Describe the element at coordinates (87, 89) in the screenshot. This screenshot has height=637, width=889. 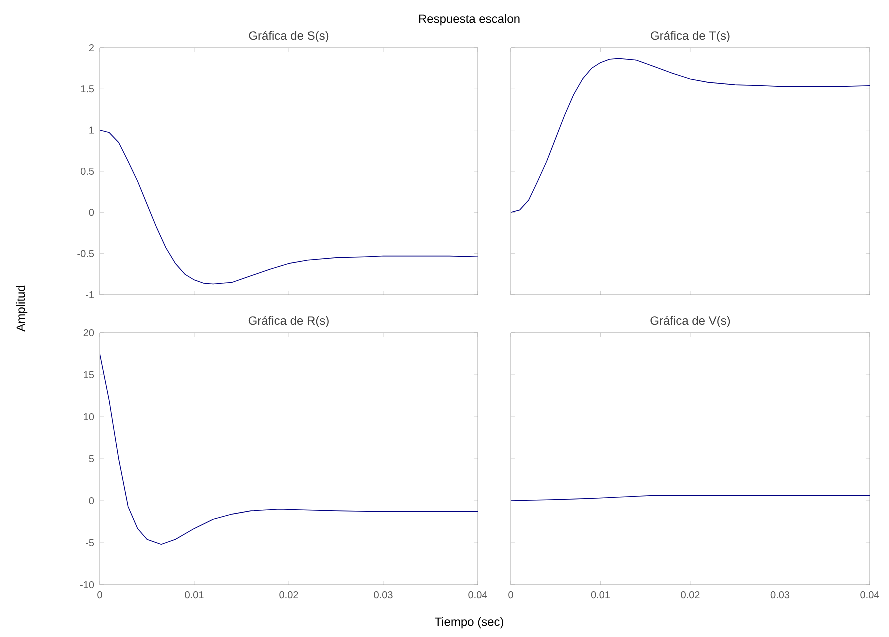
I see `y-tick-label: 1.5` at that location.